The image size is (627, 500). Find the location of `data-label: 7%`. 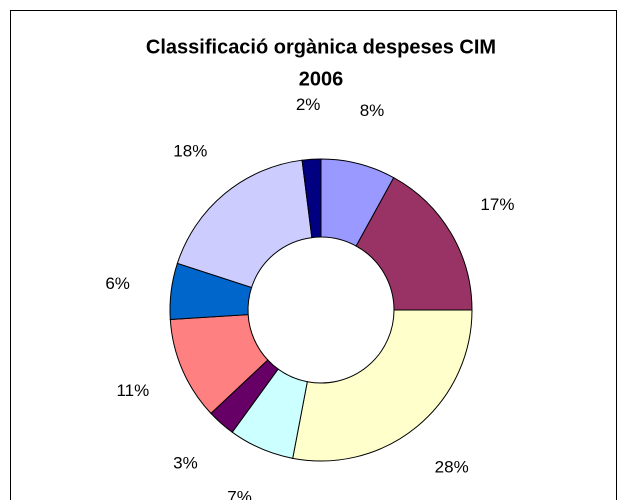

data-label: 7% is located at coordinates (239, 494).